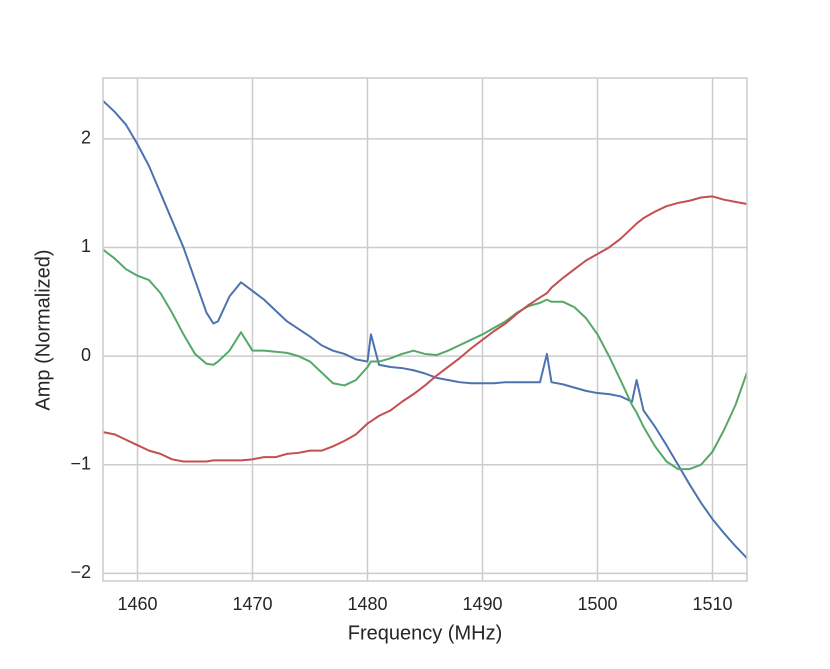  Describe the element at coordinates (425, 633) in the screenshot. I see `x-axis-label: Frequency (MHz)` at that location.